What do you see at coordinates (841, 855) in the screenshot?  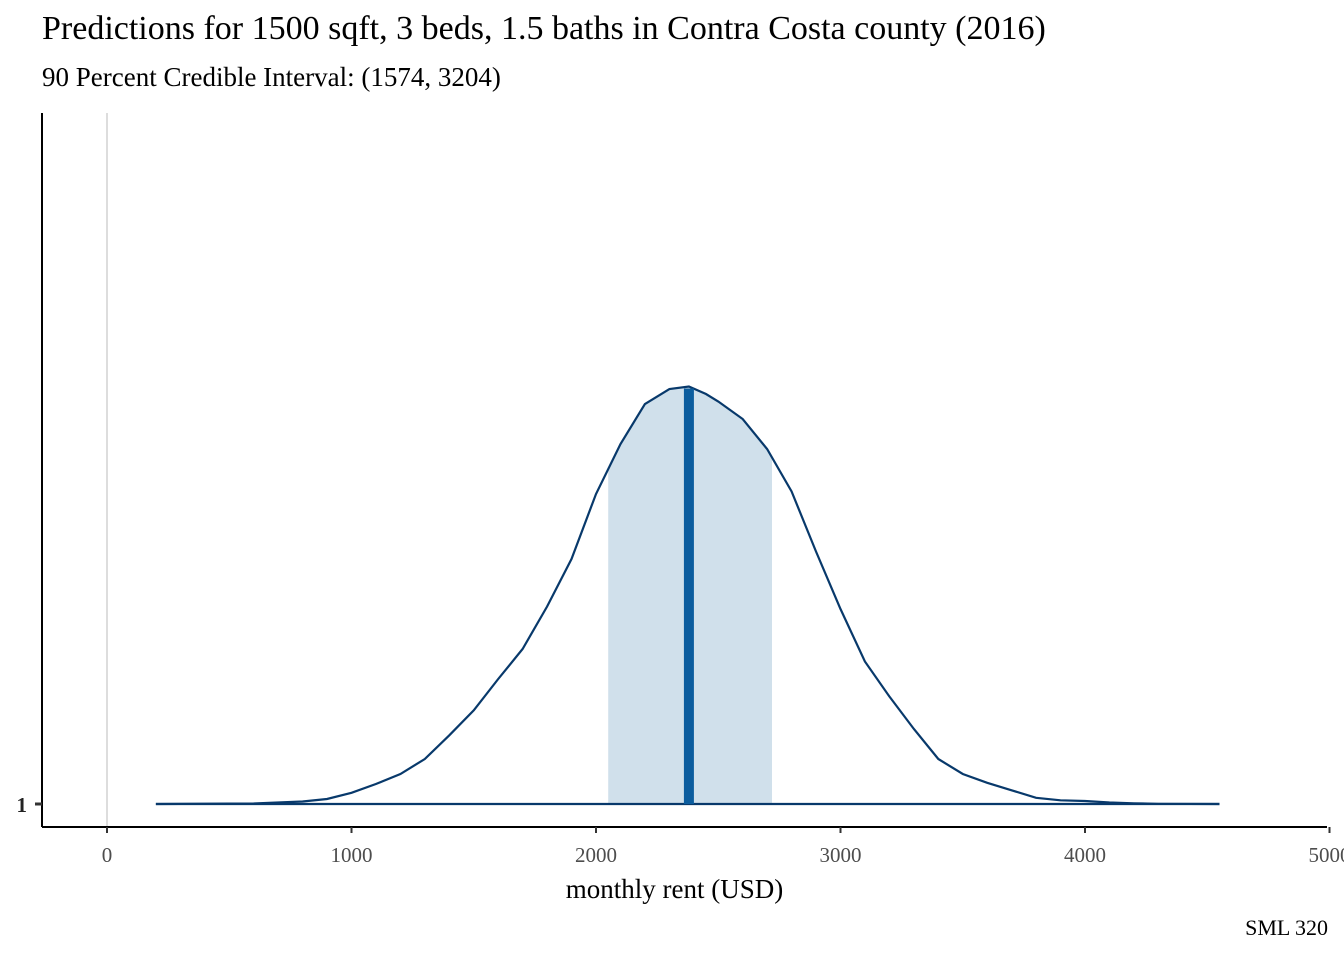 I see `x-tick-label: 3000` at bounding box center [841, 855].